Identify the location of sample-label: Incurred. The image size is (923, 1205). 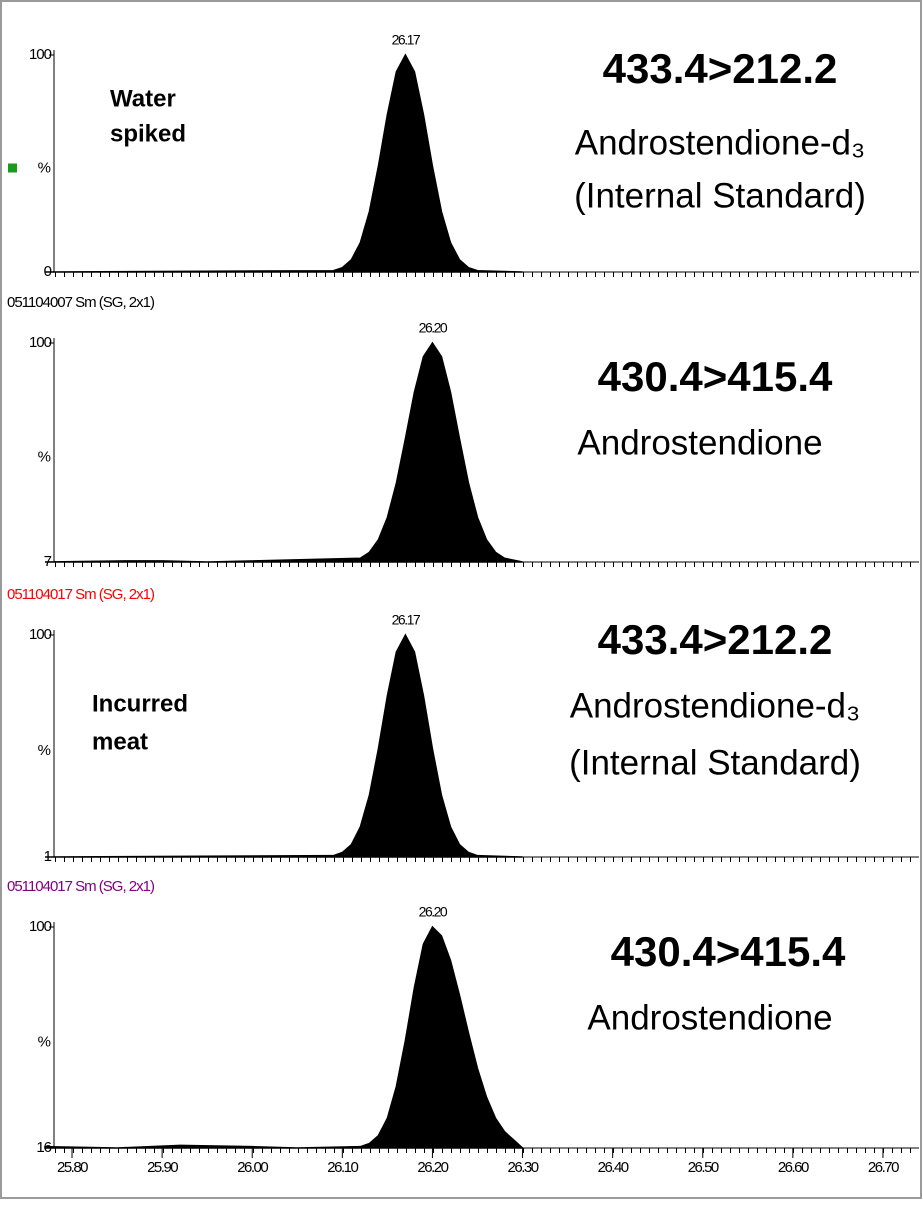
(140, 703).